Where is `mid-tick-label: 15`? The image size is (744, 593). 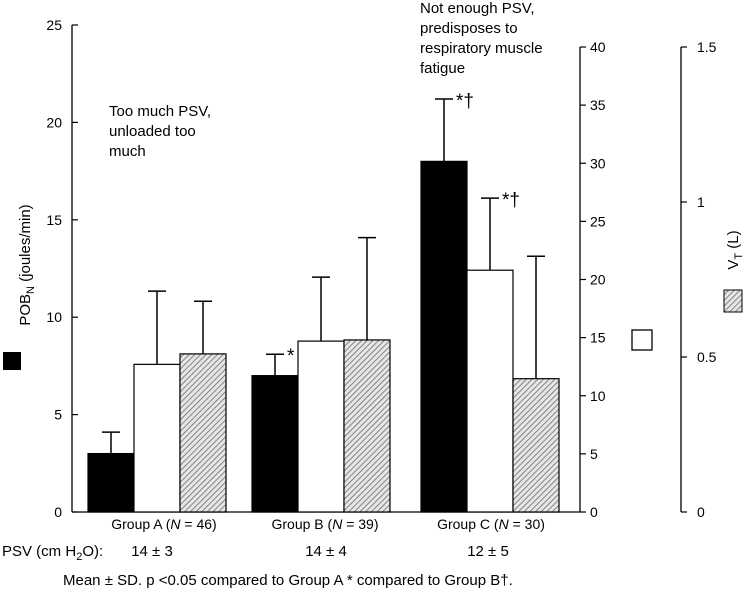
mid-tick-label: 15 is located at coordinates (598, 338).